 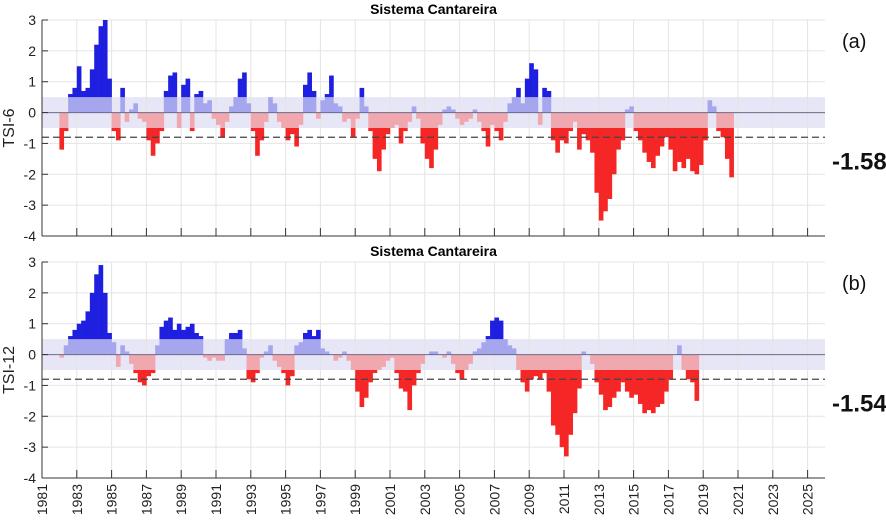 What do you see at coordinates (286, 499) in the screenshot?
I see `x-tick-label: 1995` at bounding box center [286, 499].